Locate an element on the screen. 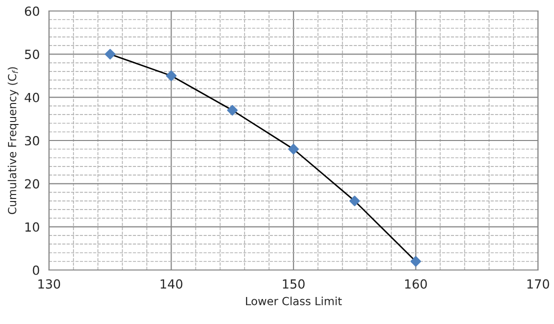  y-tick-label: 10 is located at coordinates (32, 227).